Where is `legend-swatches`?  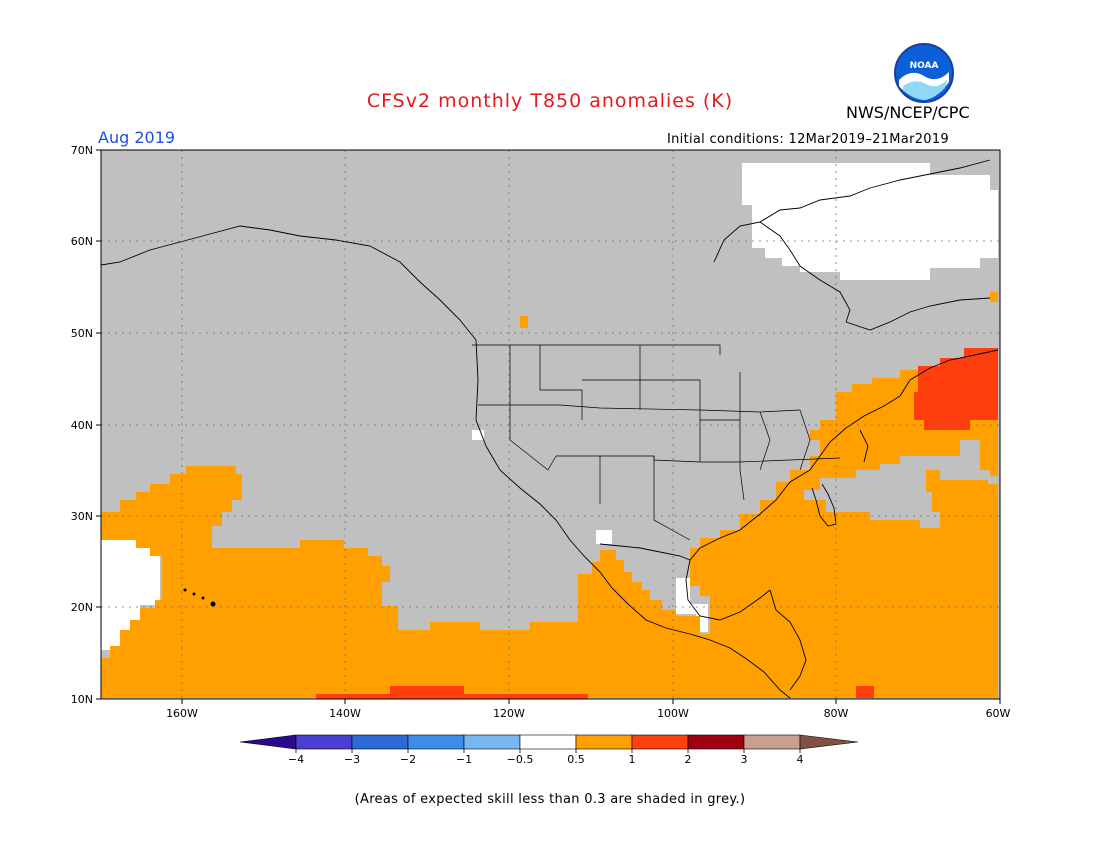
legend-swatches is located at coordinates (549, 743).